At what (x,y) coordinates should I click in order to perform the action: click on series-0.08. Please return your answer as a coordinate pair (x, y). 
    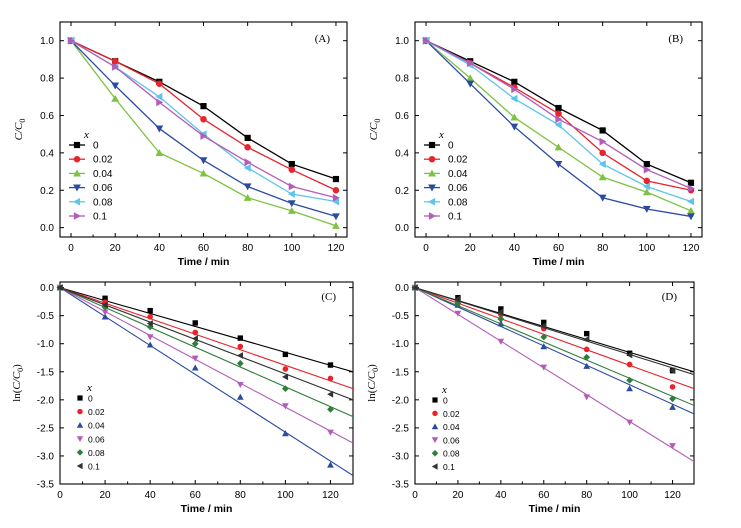
    Looking at the image, I should click on (552, 345).